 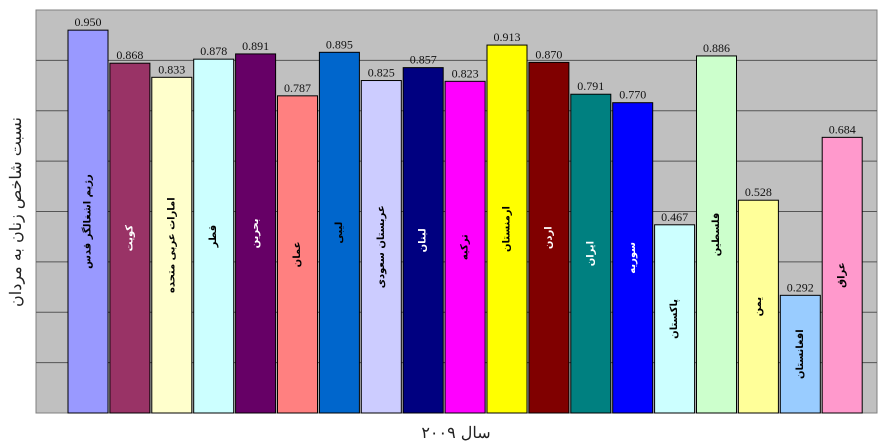 I want to click on value-label: 0.791, so click(x=590, y=86).